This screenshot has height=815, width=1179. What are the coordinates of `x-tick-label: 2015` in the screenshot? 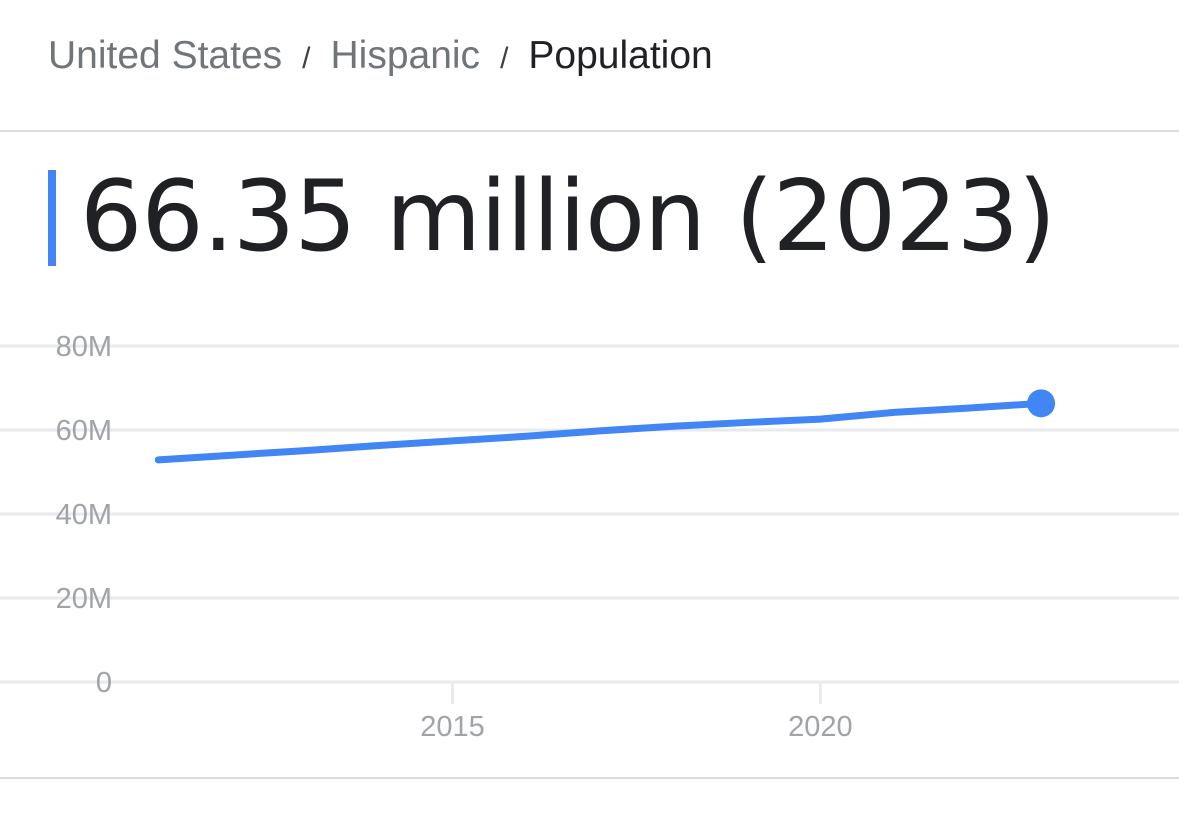 It's located at (452, 727).